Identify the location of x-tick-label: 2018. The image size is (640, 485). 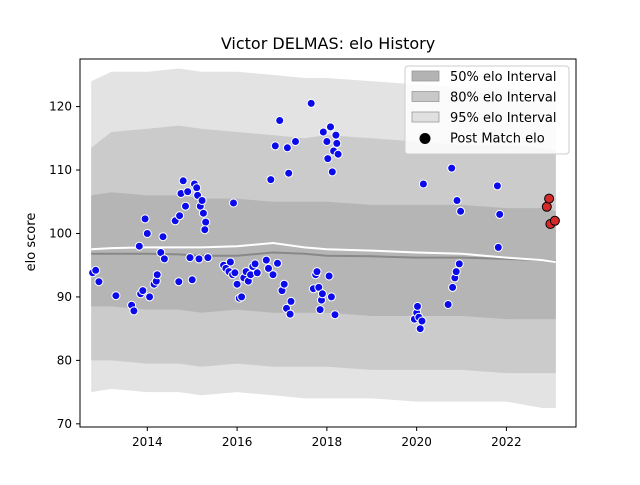
(327, 442).